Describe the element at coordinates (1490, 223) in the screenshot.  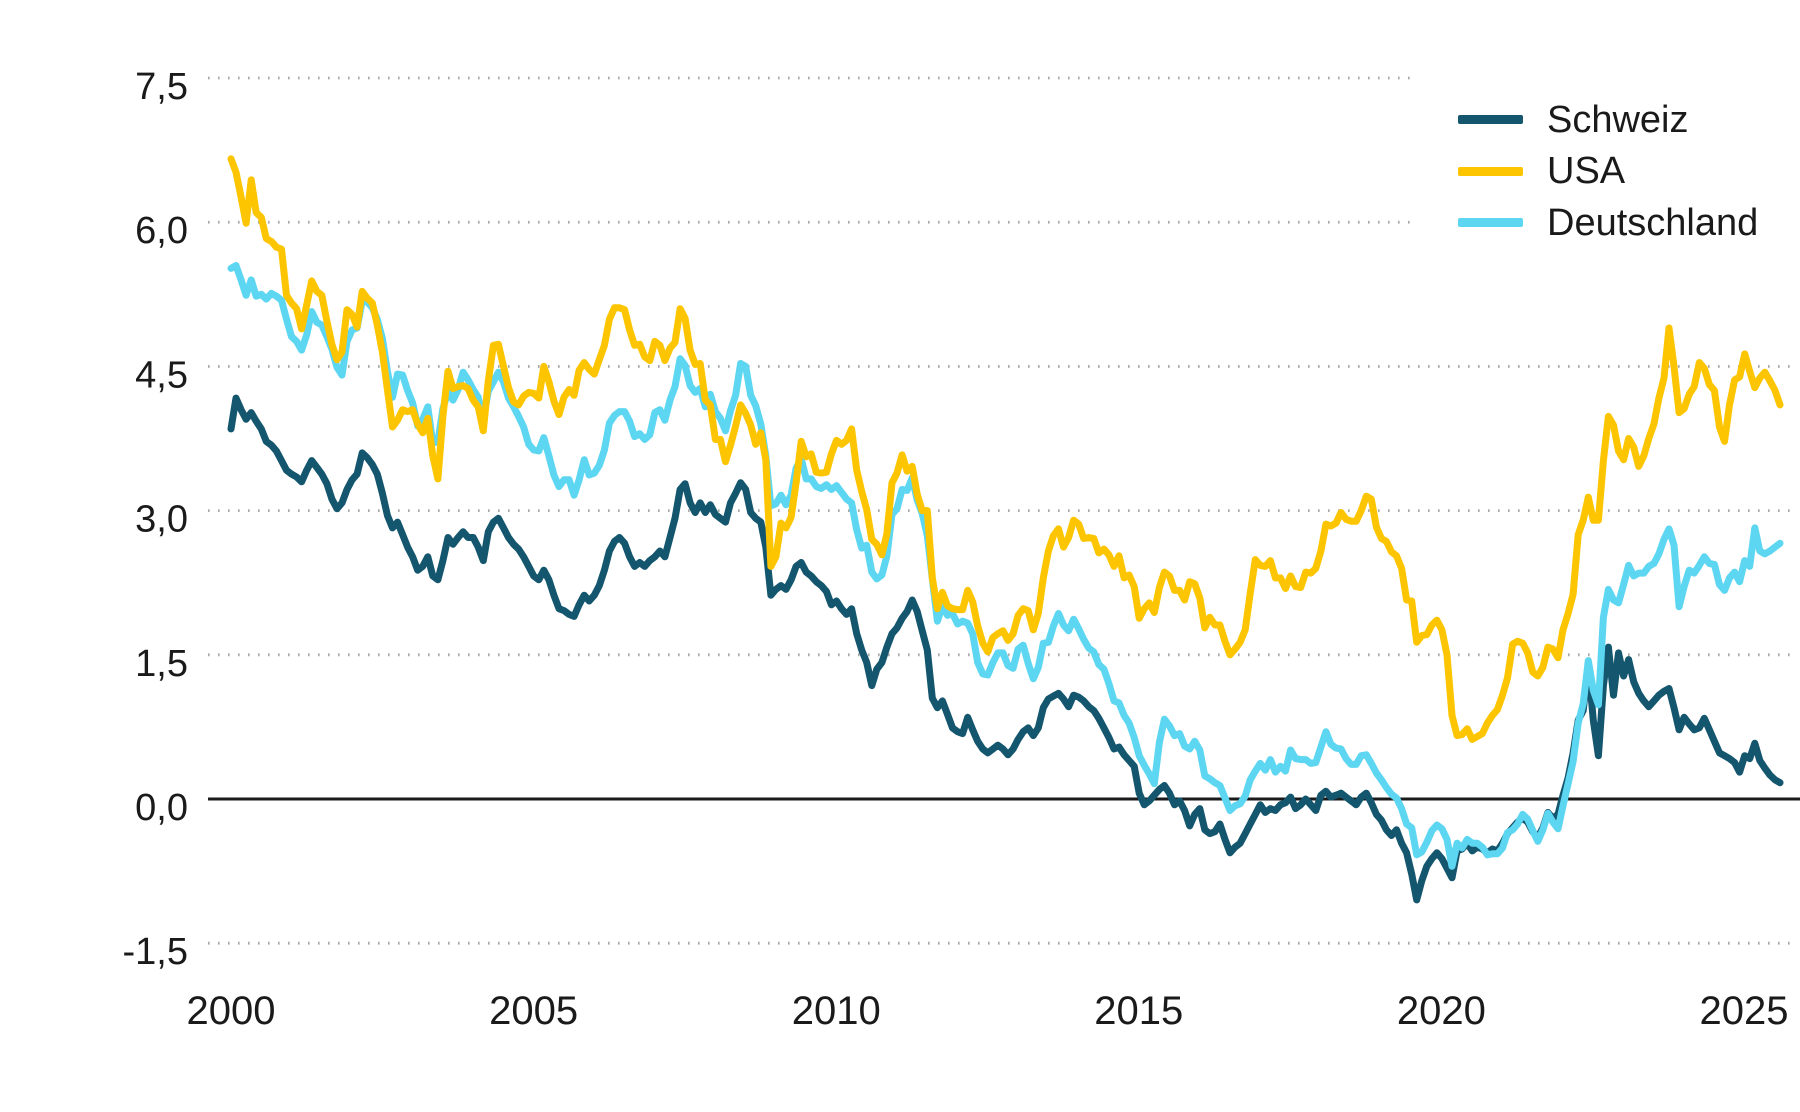
I see `legend-swatch-deutschland-line` at that location.